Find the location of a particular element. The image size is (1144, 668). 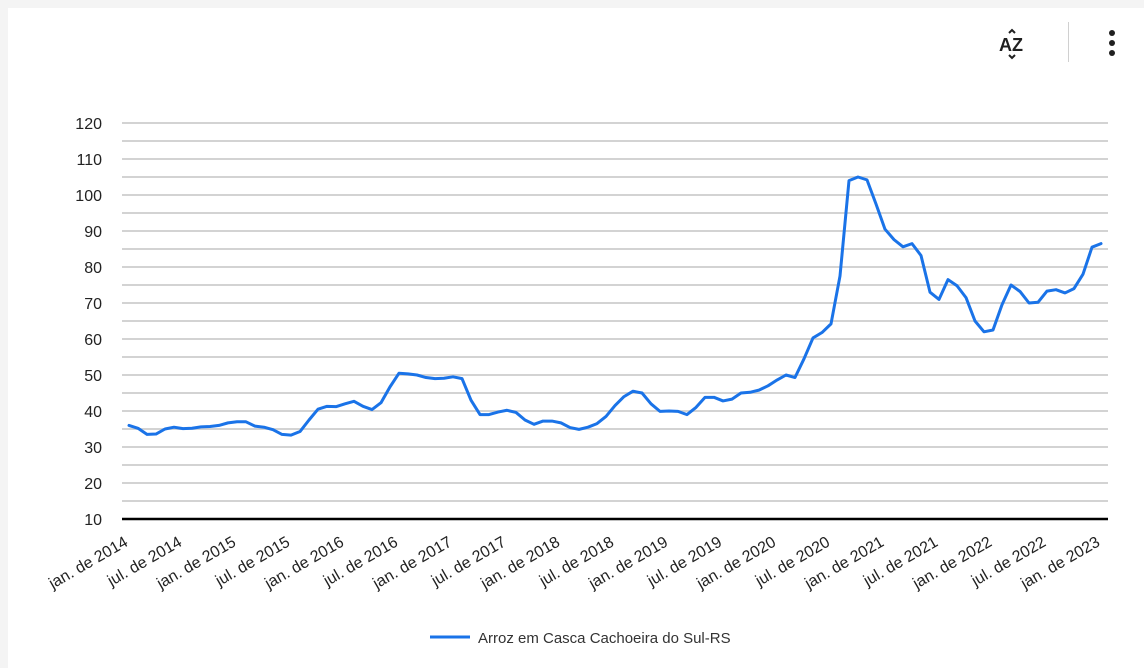

y-tick-label: 60 is located at coordinates (93, 340).